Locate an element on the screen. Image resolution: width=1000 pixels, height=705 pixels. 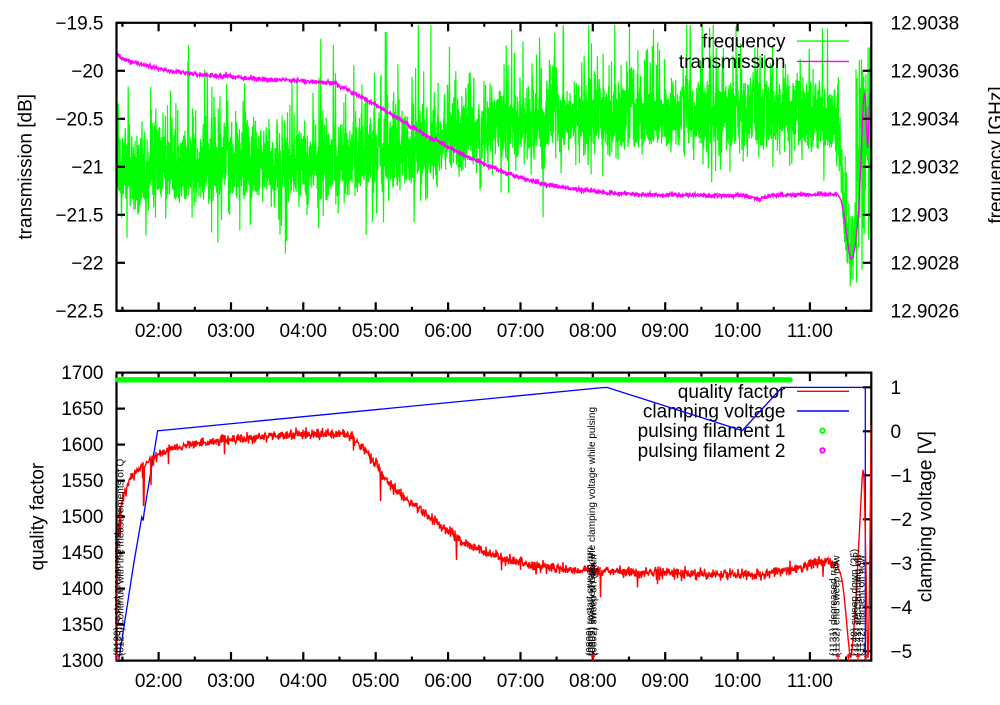
svg-text: frequency [GHz] is located at coordinates (993, 154).